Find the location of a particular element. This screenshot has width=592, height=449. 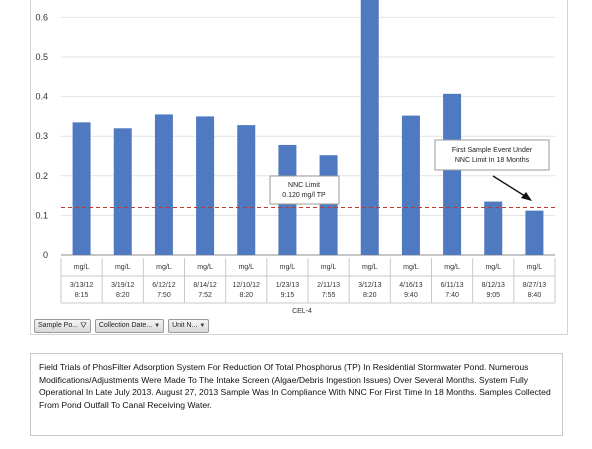

y-tick-label: 0.3 is located at coordinates (41, 136).